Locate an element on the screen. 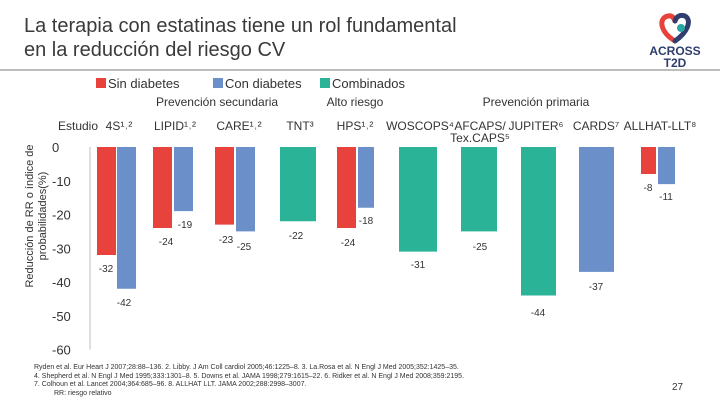  legend-label: Sin diabetes is located at coordinates (144, 83).